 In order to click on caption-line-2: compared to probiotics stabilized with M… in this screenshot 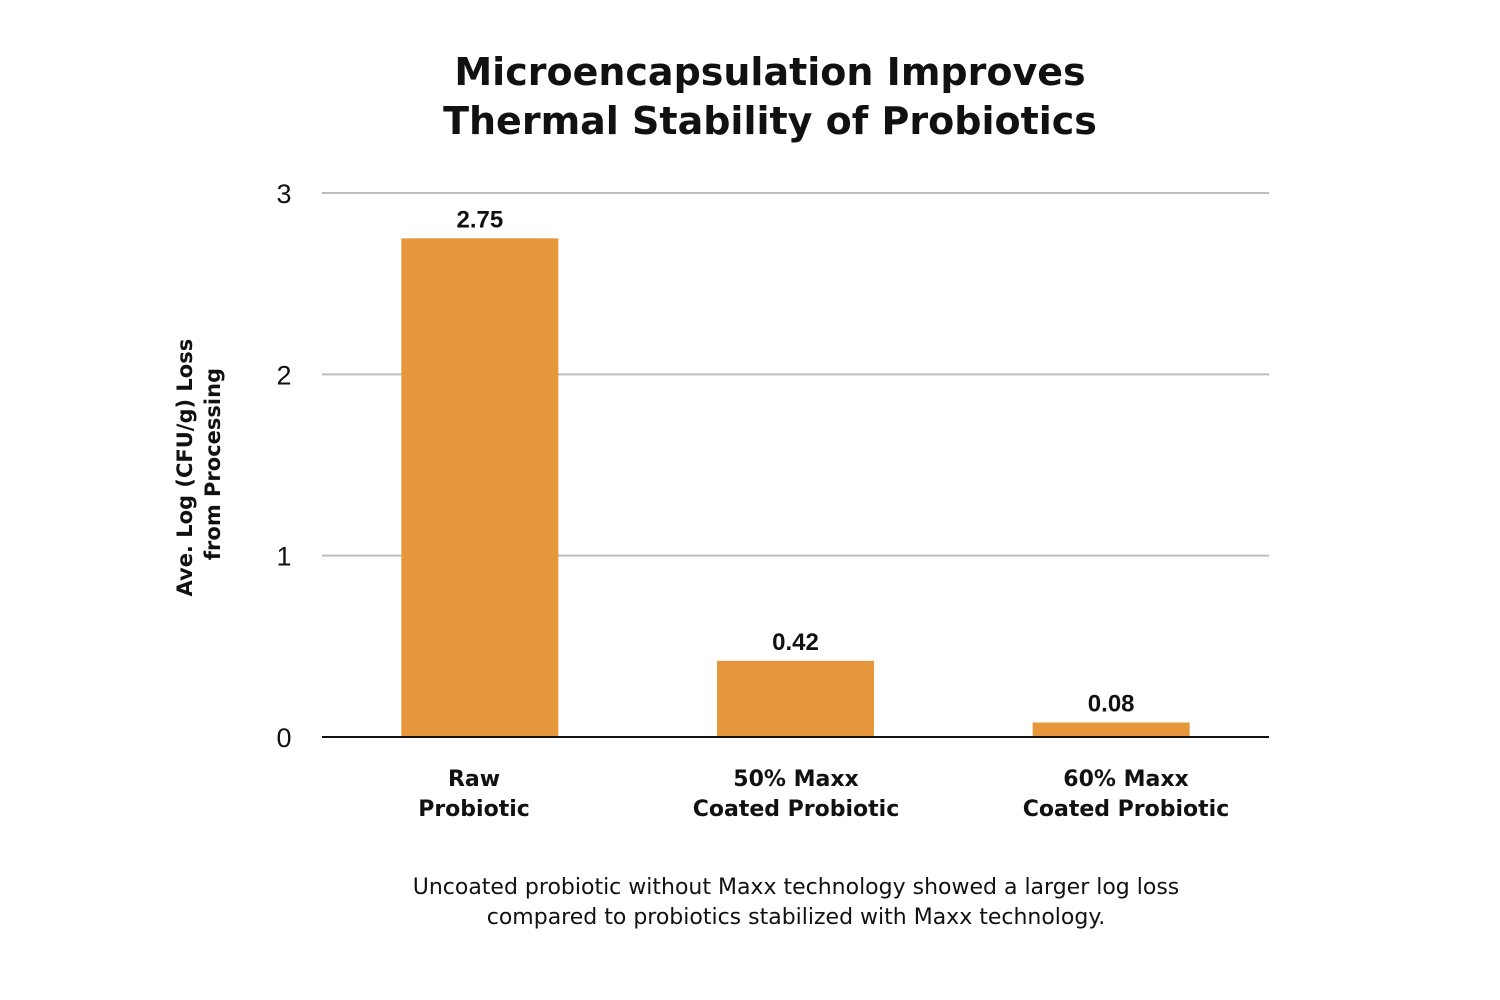, I will do `click(796, 917)`.